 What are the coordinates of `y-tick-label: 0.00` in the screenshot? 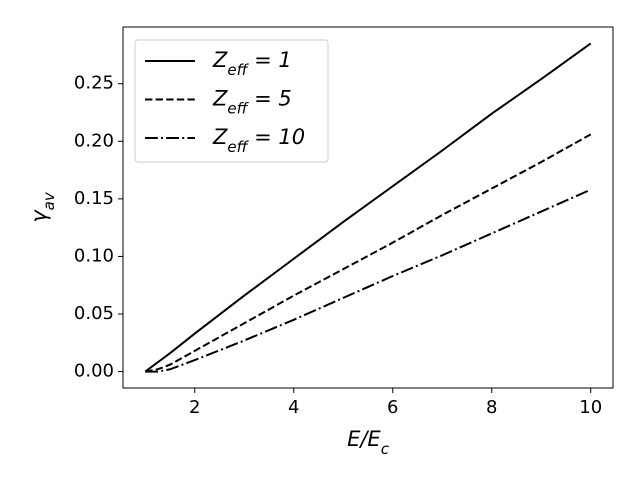 It's located at (94, 371).